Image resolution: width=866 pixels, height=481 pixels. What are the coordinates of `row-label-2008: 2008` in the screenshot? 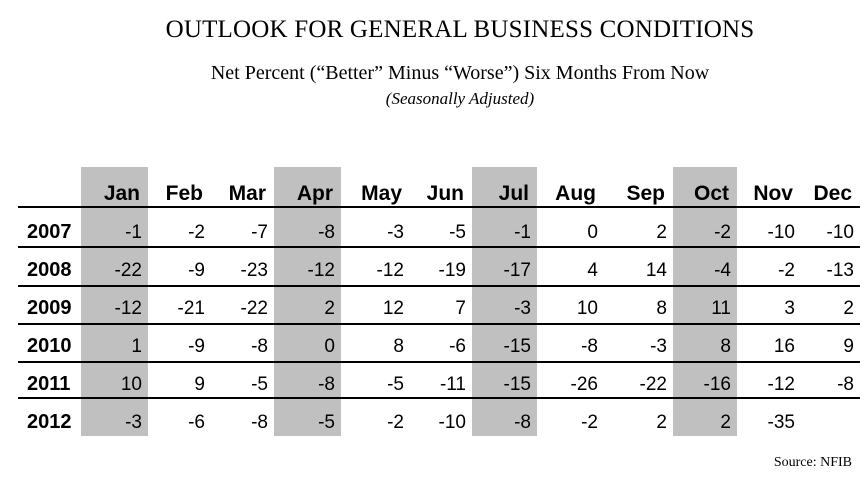 It's located at (49, 270).